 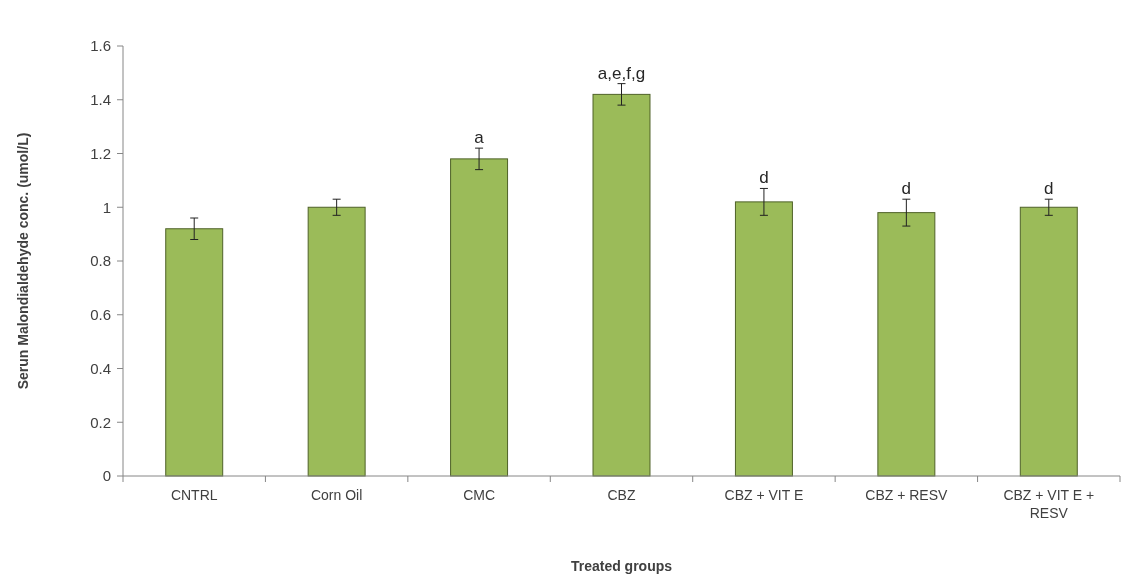 What do you see at coordinates (100, 46) in the screenshot?
I see `y-tick-label: 1.6` at bounding box center [100, 46].